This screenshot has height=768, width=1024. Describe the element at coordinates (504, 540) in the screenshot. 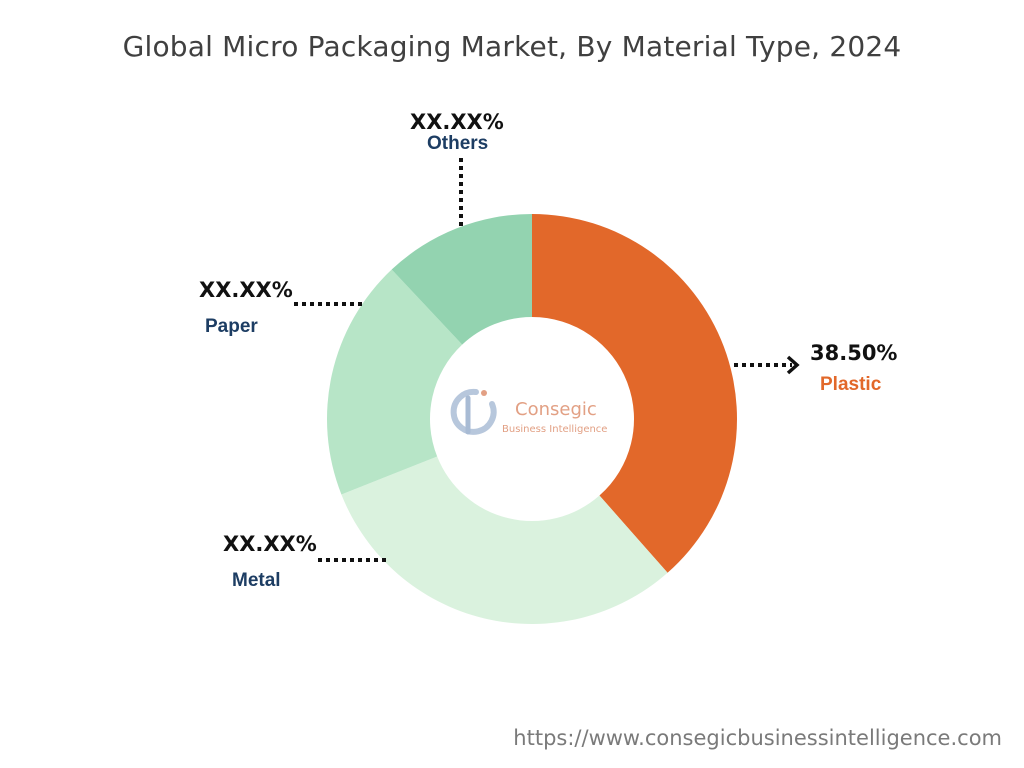

I see `slice-metal` at that location.